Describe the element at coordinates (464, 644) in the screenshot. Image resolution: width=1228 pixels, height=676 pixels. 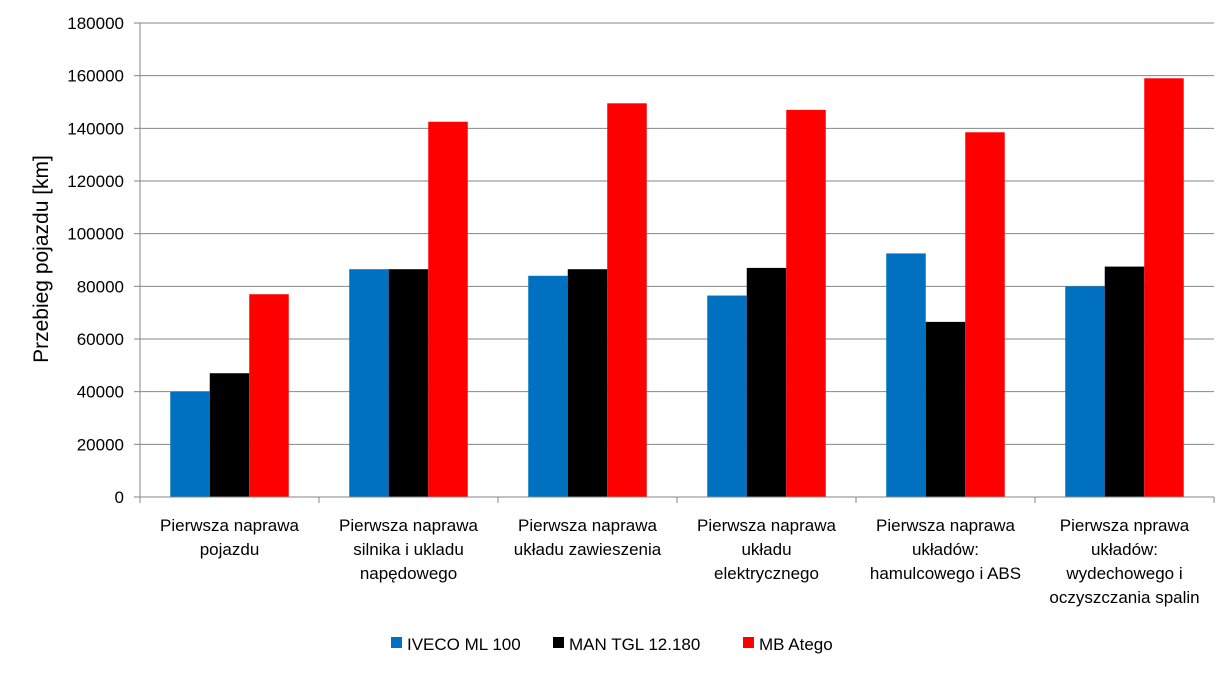
I see `legend-label: IVECO ML 100` at that location.